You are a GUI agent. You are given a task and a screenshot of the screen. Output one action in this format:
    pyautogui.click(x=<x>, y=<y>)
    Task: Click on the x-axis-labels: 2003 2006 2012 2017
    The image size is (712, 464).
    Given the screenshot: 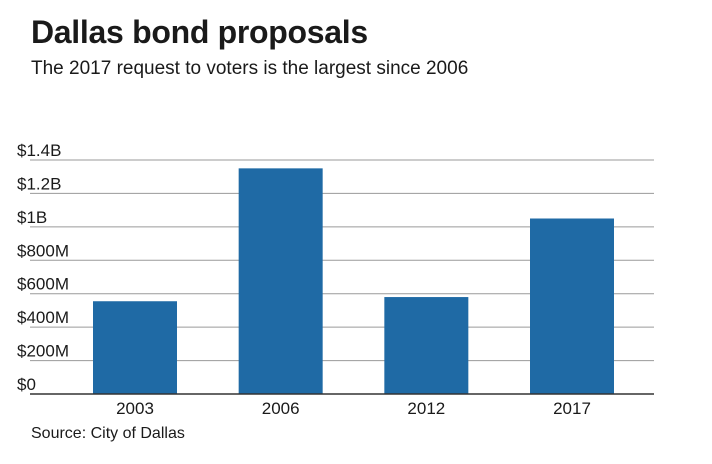 What is the action you would take?
    pyautogui.click(x=353, y=408)
    